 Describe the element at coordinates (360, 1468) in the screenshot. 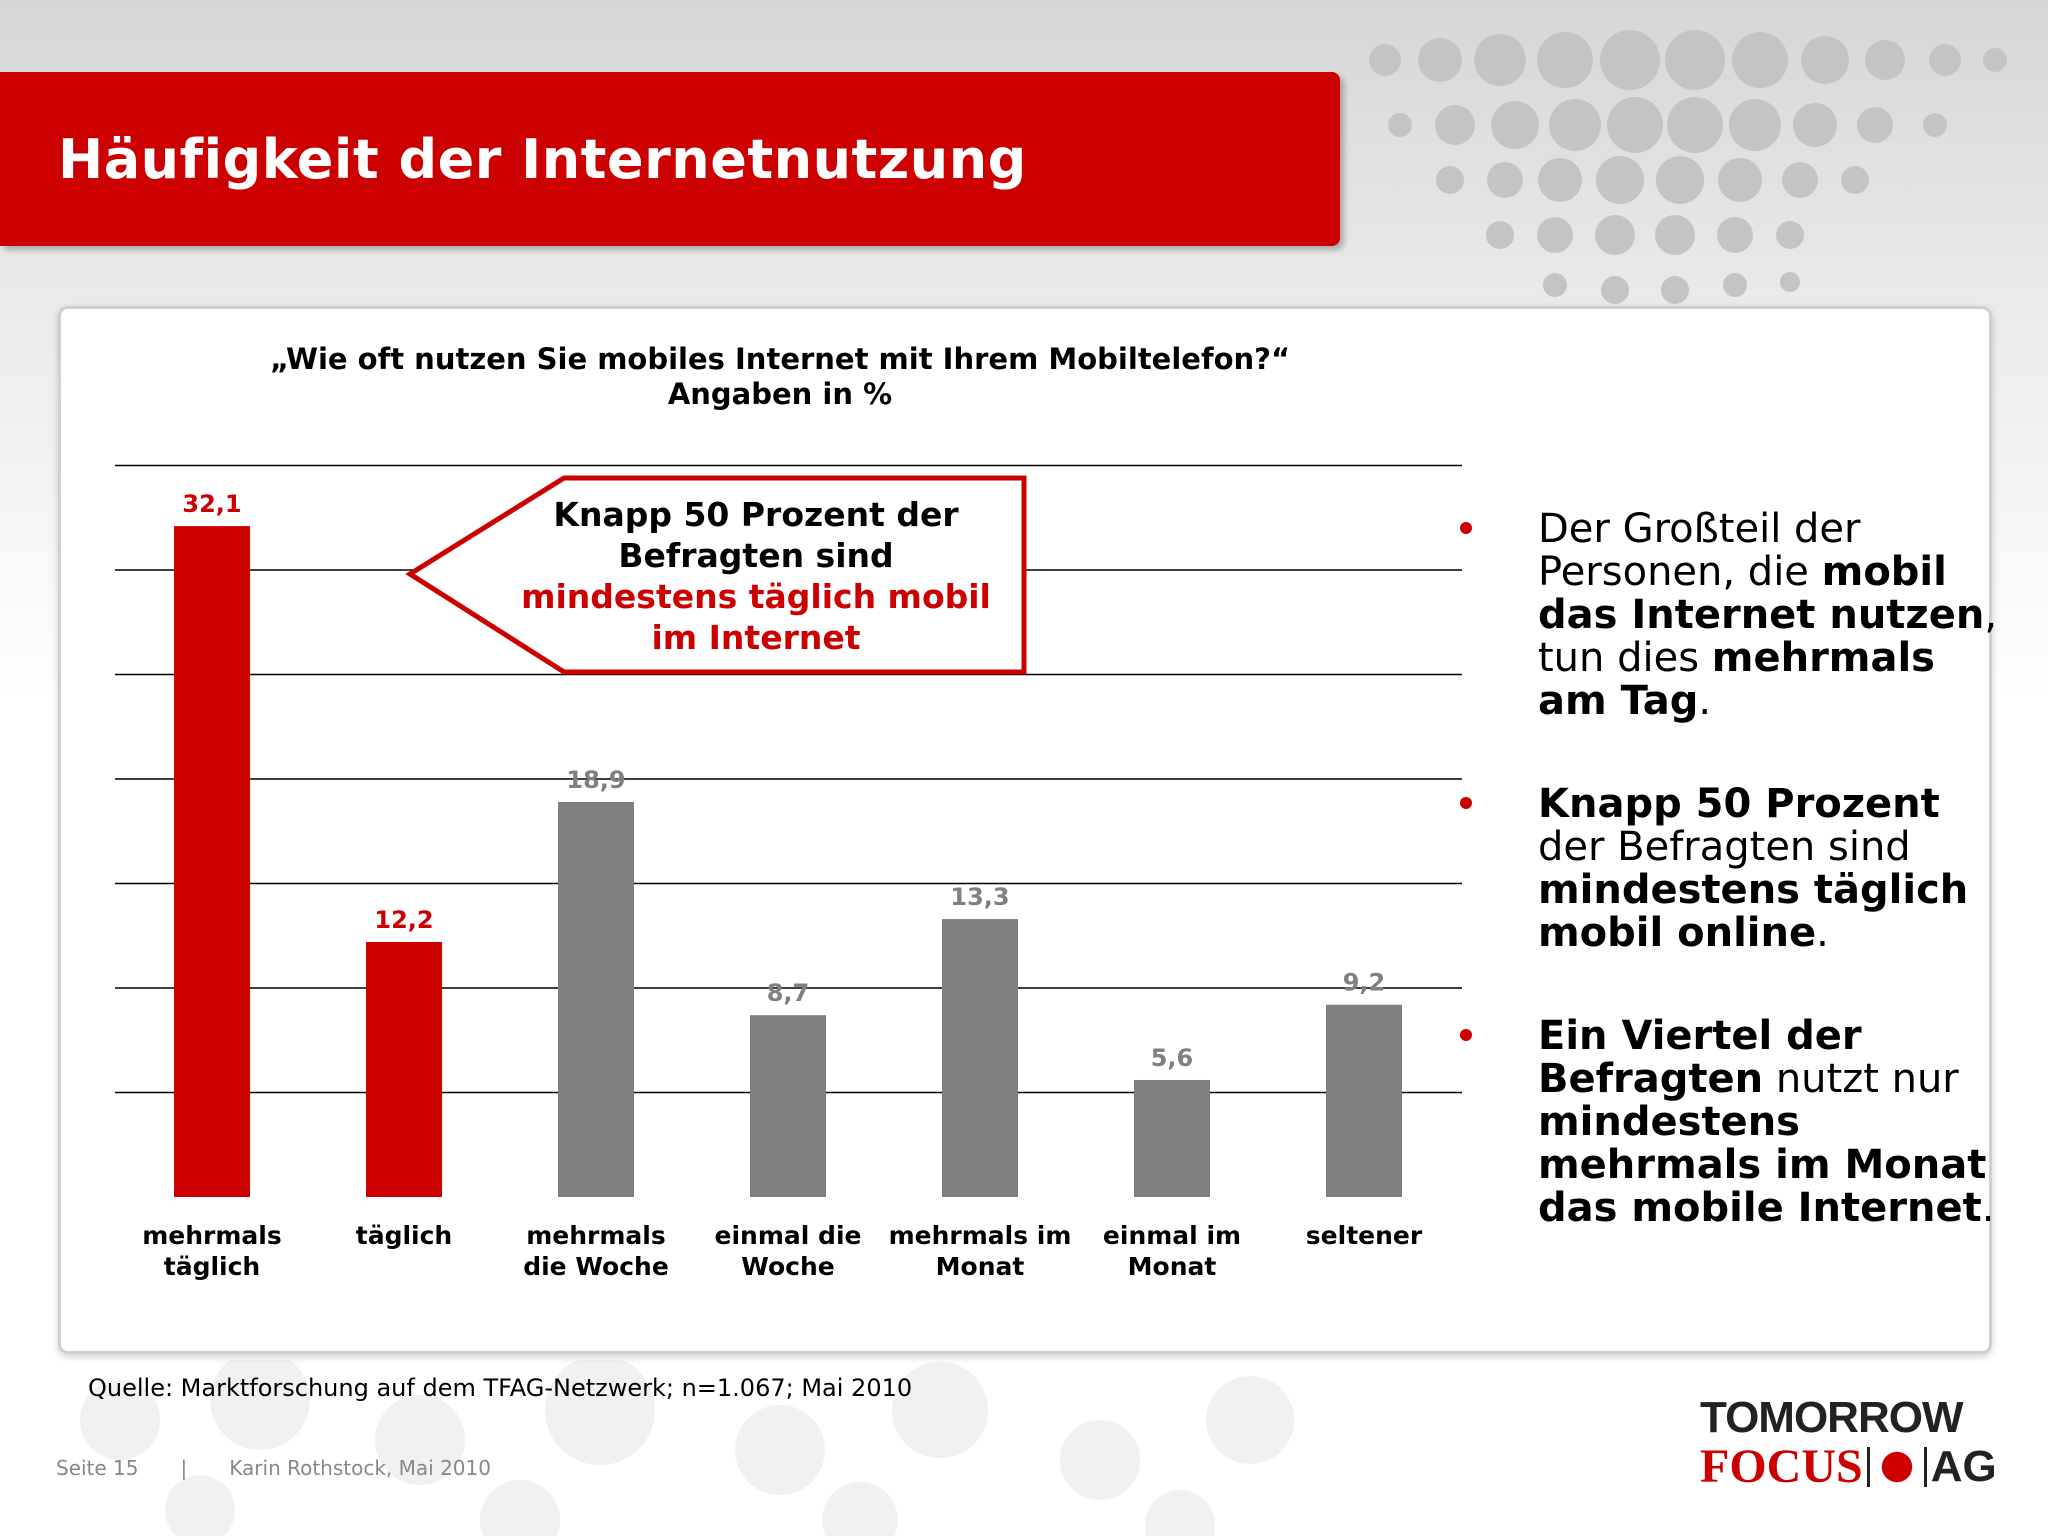

I see `footer-author: Karin Rothstock, Mai 2010` at that location.